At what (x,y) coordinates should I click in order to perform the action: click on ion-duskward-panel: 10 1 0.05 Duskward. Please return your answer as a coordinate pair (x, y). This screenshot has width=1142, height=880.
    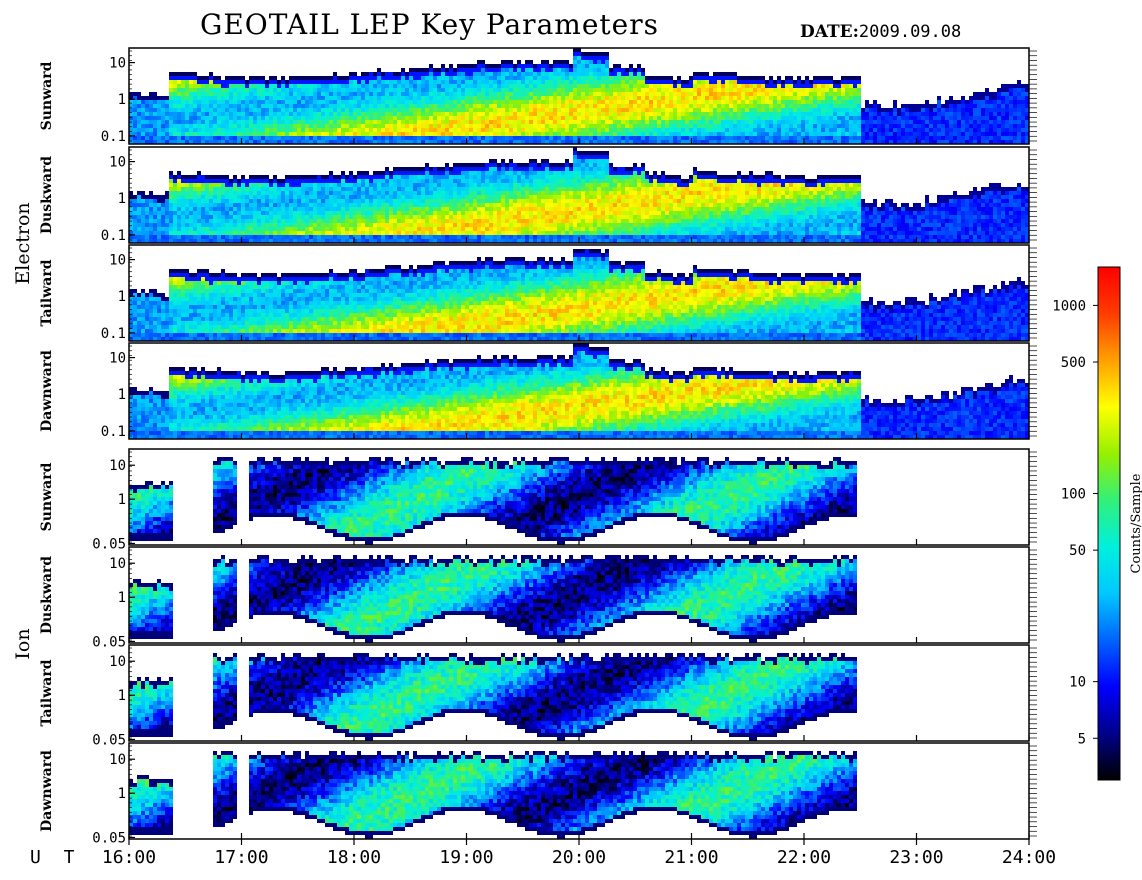
    Looking at the image, I should click on (538, 598).